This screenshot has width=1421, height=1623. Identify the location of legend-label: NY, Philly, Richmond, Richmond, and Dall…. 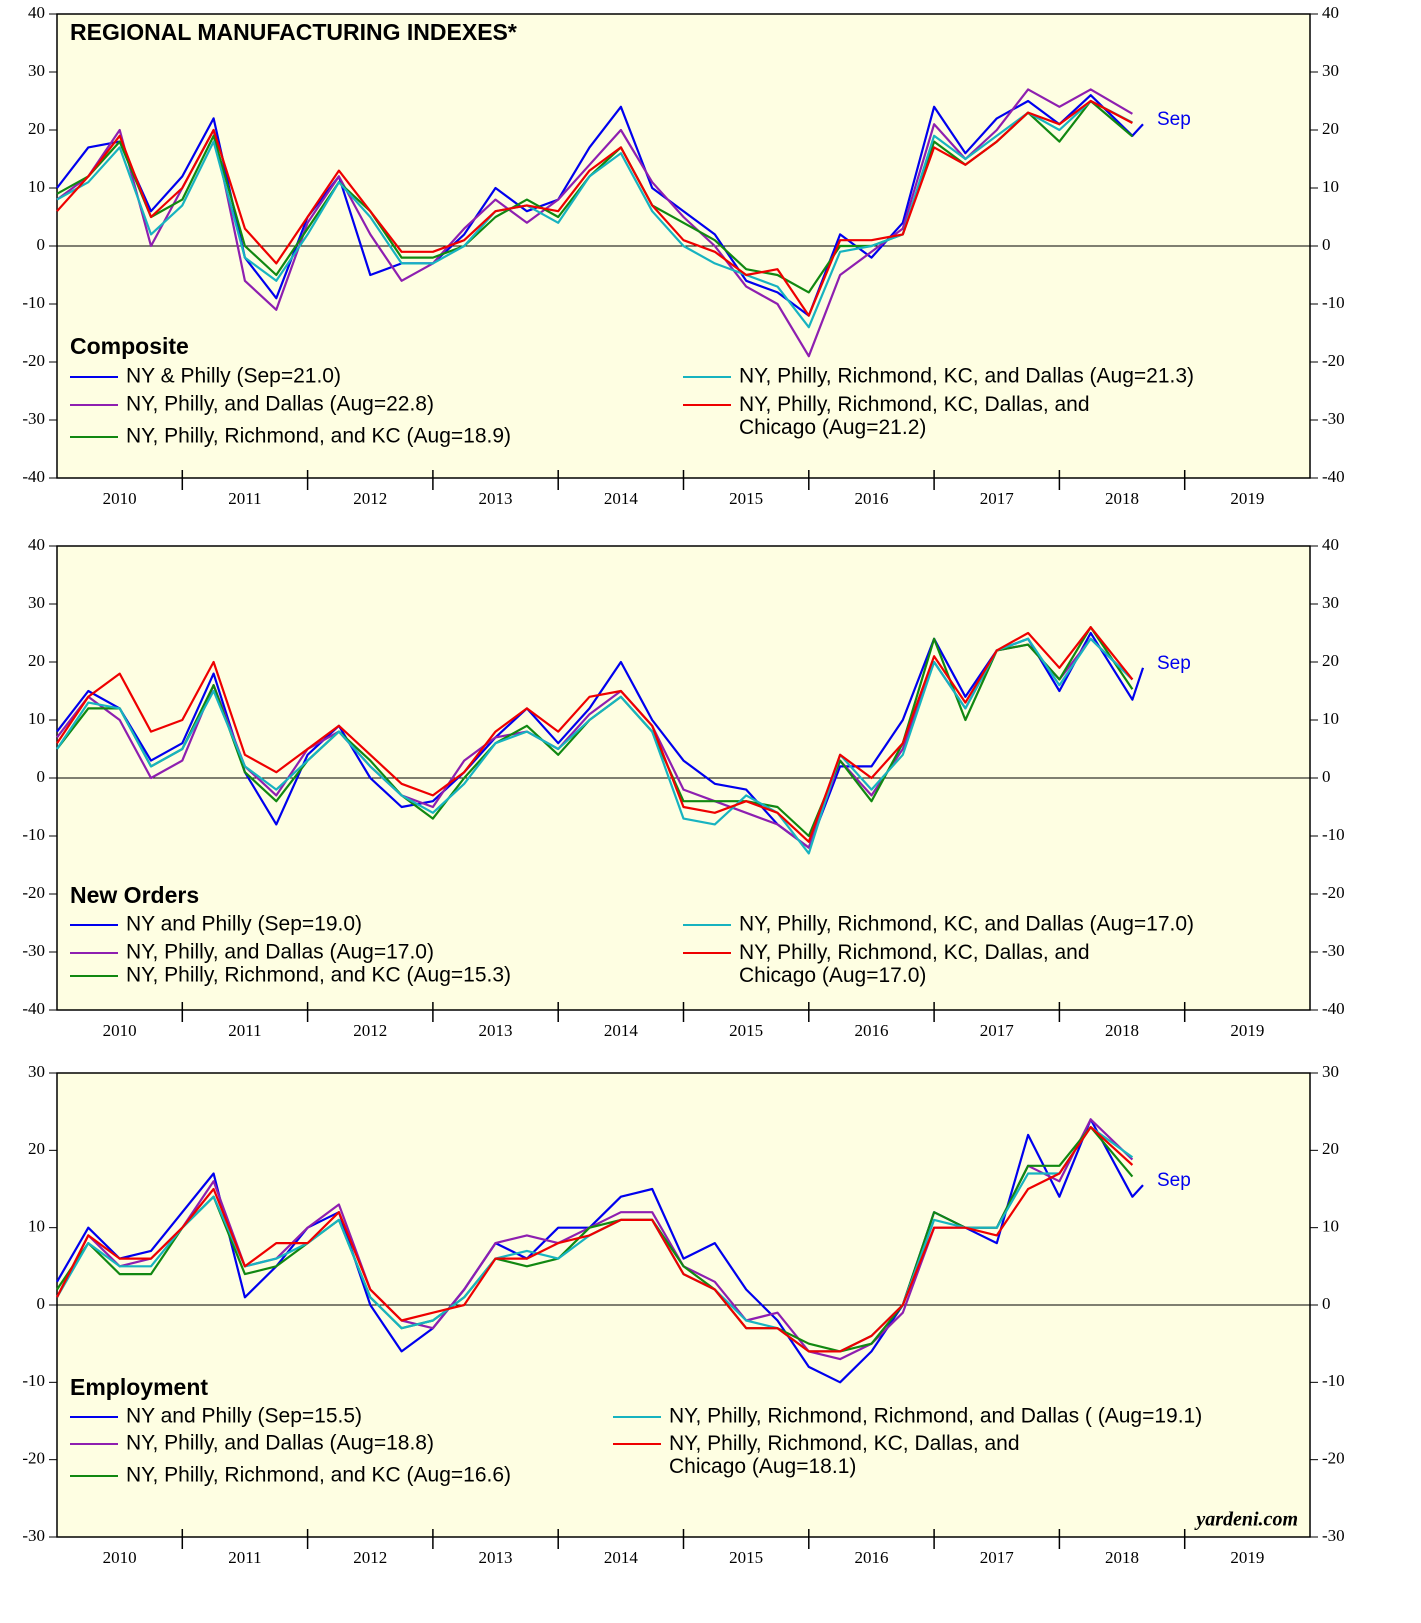
(935, 1416).